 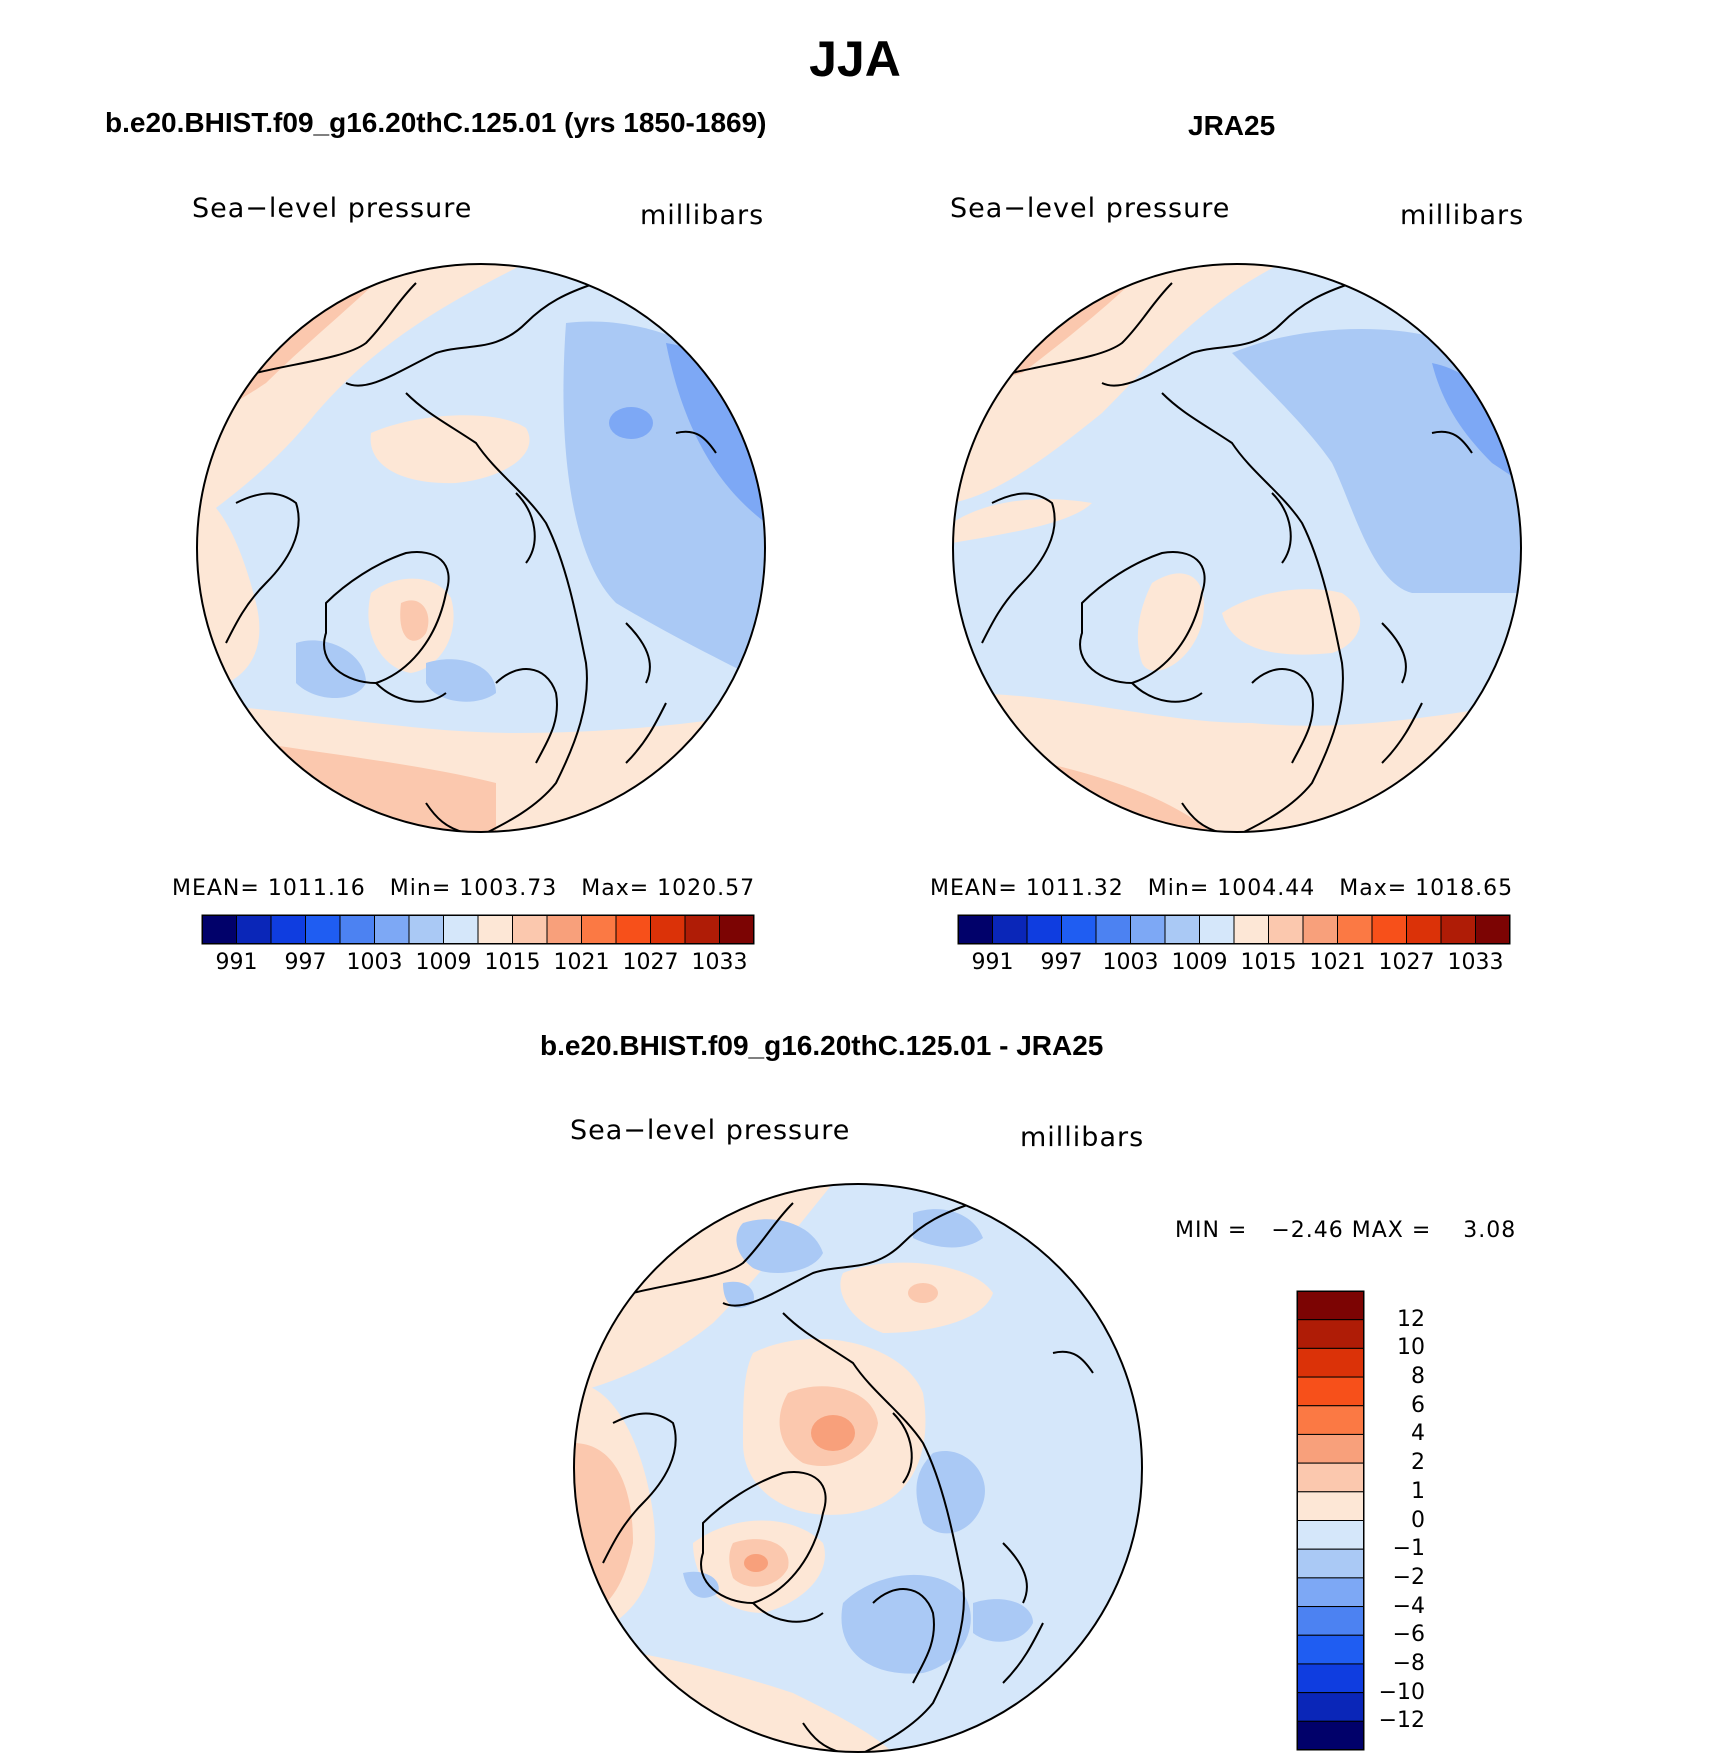 What do you see at coordinates (443, 962) in the screenshot?
I see `model-colorbar-tick-label: 1009` at bounding box center [443, 962].